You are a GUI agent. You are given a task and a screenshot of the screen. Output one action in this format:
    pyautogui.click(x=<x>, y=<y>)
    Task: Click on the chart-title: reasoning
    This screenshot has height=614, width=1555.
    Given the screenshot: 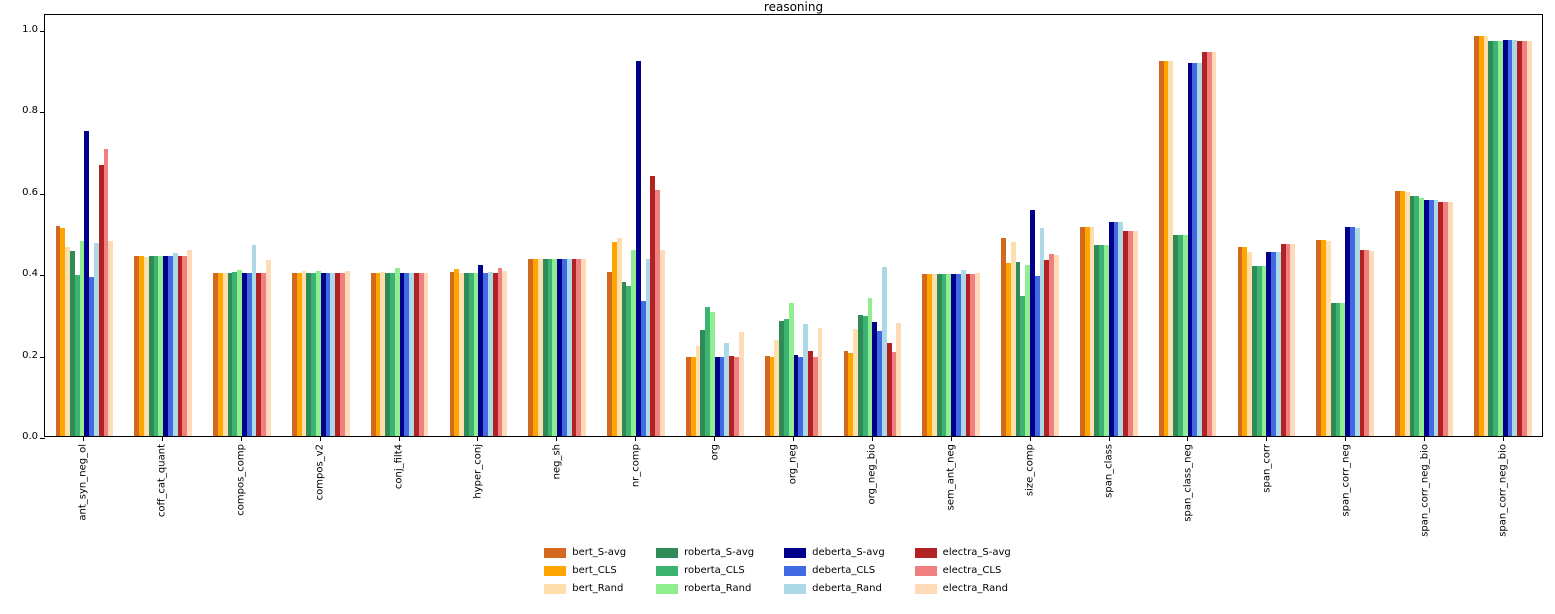 What is the action you would take?
    pyautogui.click(x=793, y=7)
    